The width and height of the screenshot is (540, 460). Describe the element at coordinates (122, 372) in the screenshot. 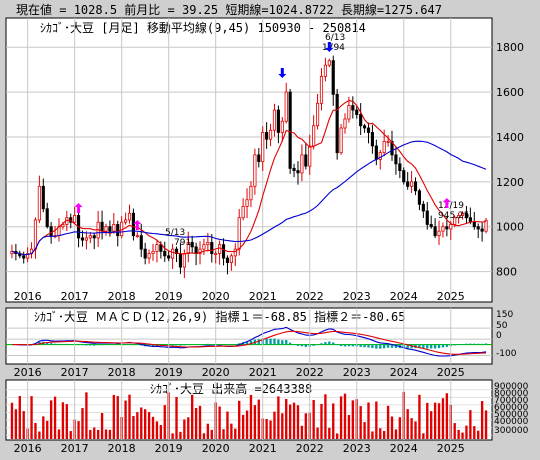

I see `macd-xtick-2: 2018` at that location.